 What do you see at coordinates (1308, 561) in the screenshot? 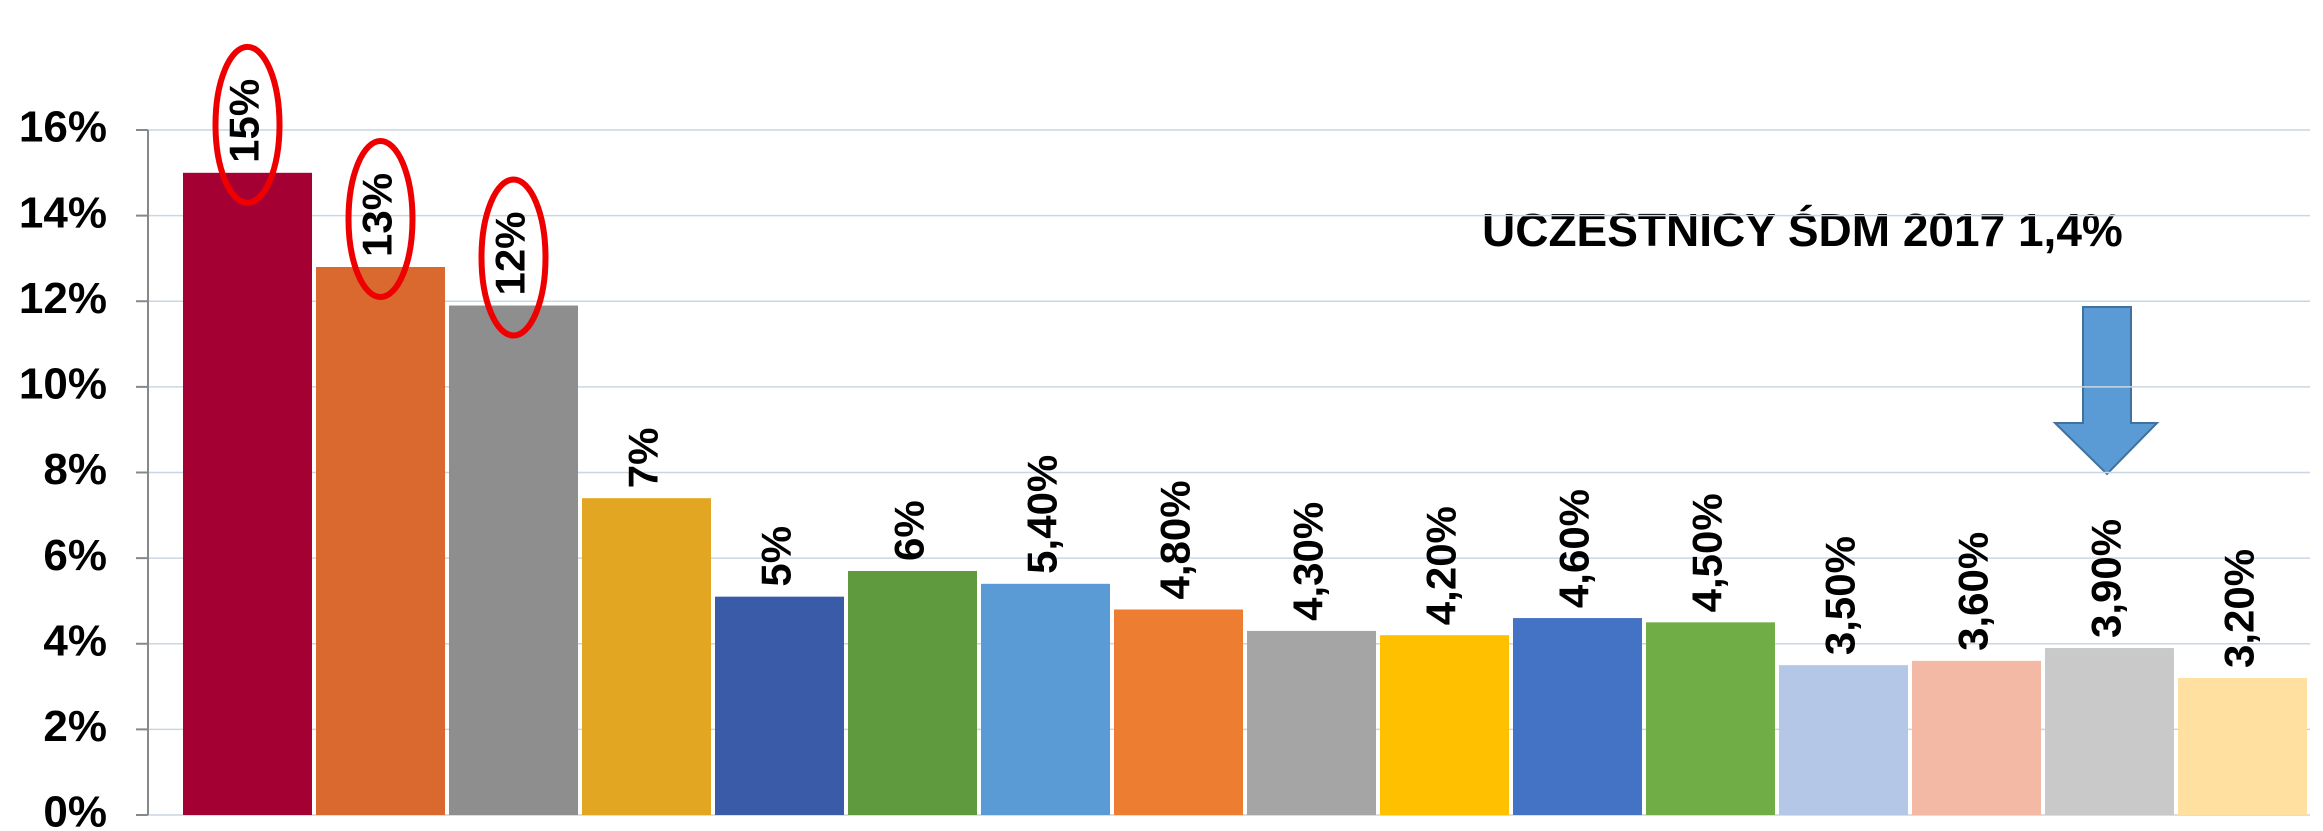
I see `value-label: 4,30%` at bounding box center [1308, 561].